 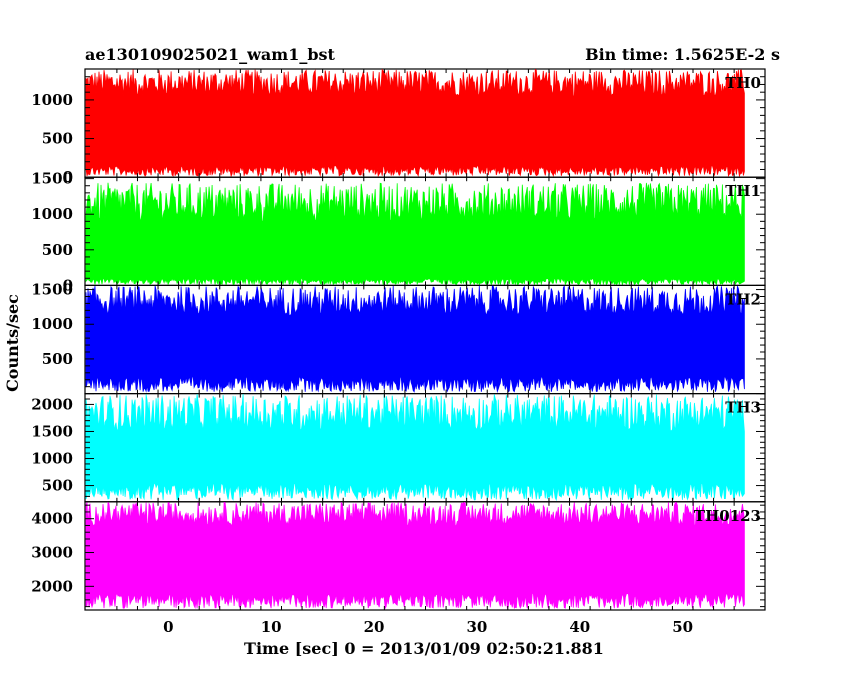 What do you see at coordinates (52, 519) in the screenshot?
I see `y-tick-label: 4000` at bounding box center [52, 519].